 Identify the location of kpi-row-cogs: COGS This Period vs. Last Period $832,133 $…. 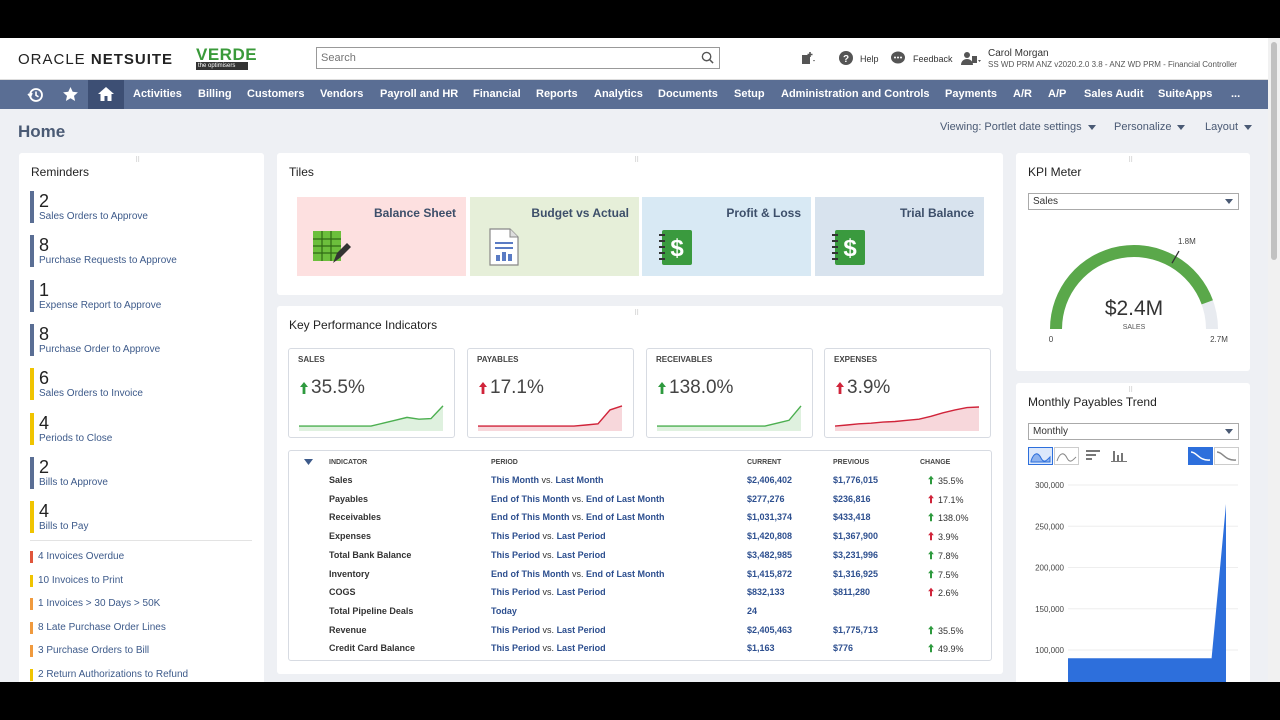
(640, 593).